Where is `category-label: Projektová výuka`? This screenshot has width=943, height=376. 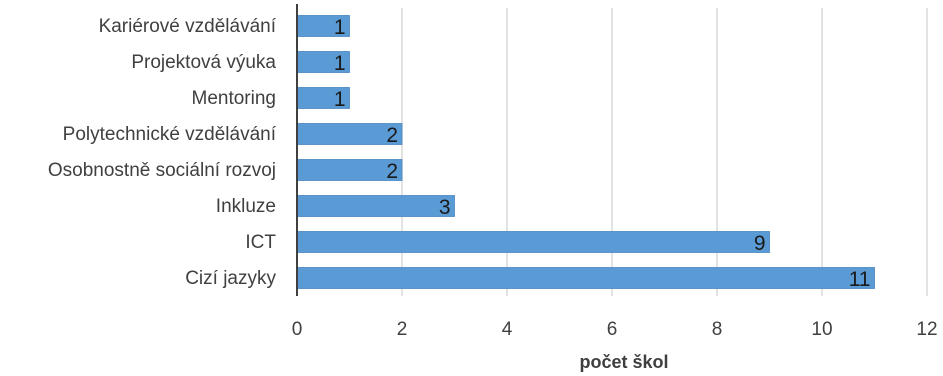
category-label: Projektová výuka is located at coordinates (203, 62).